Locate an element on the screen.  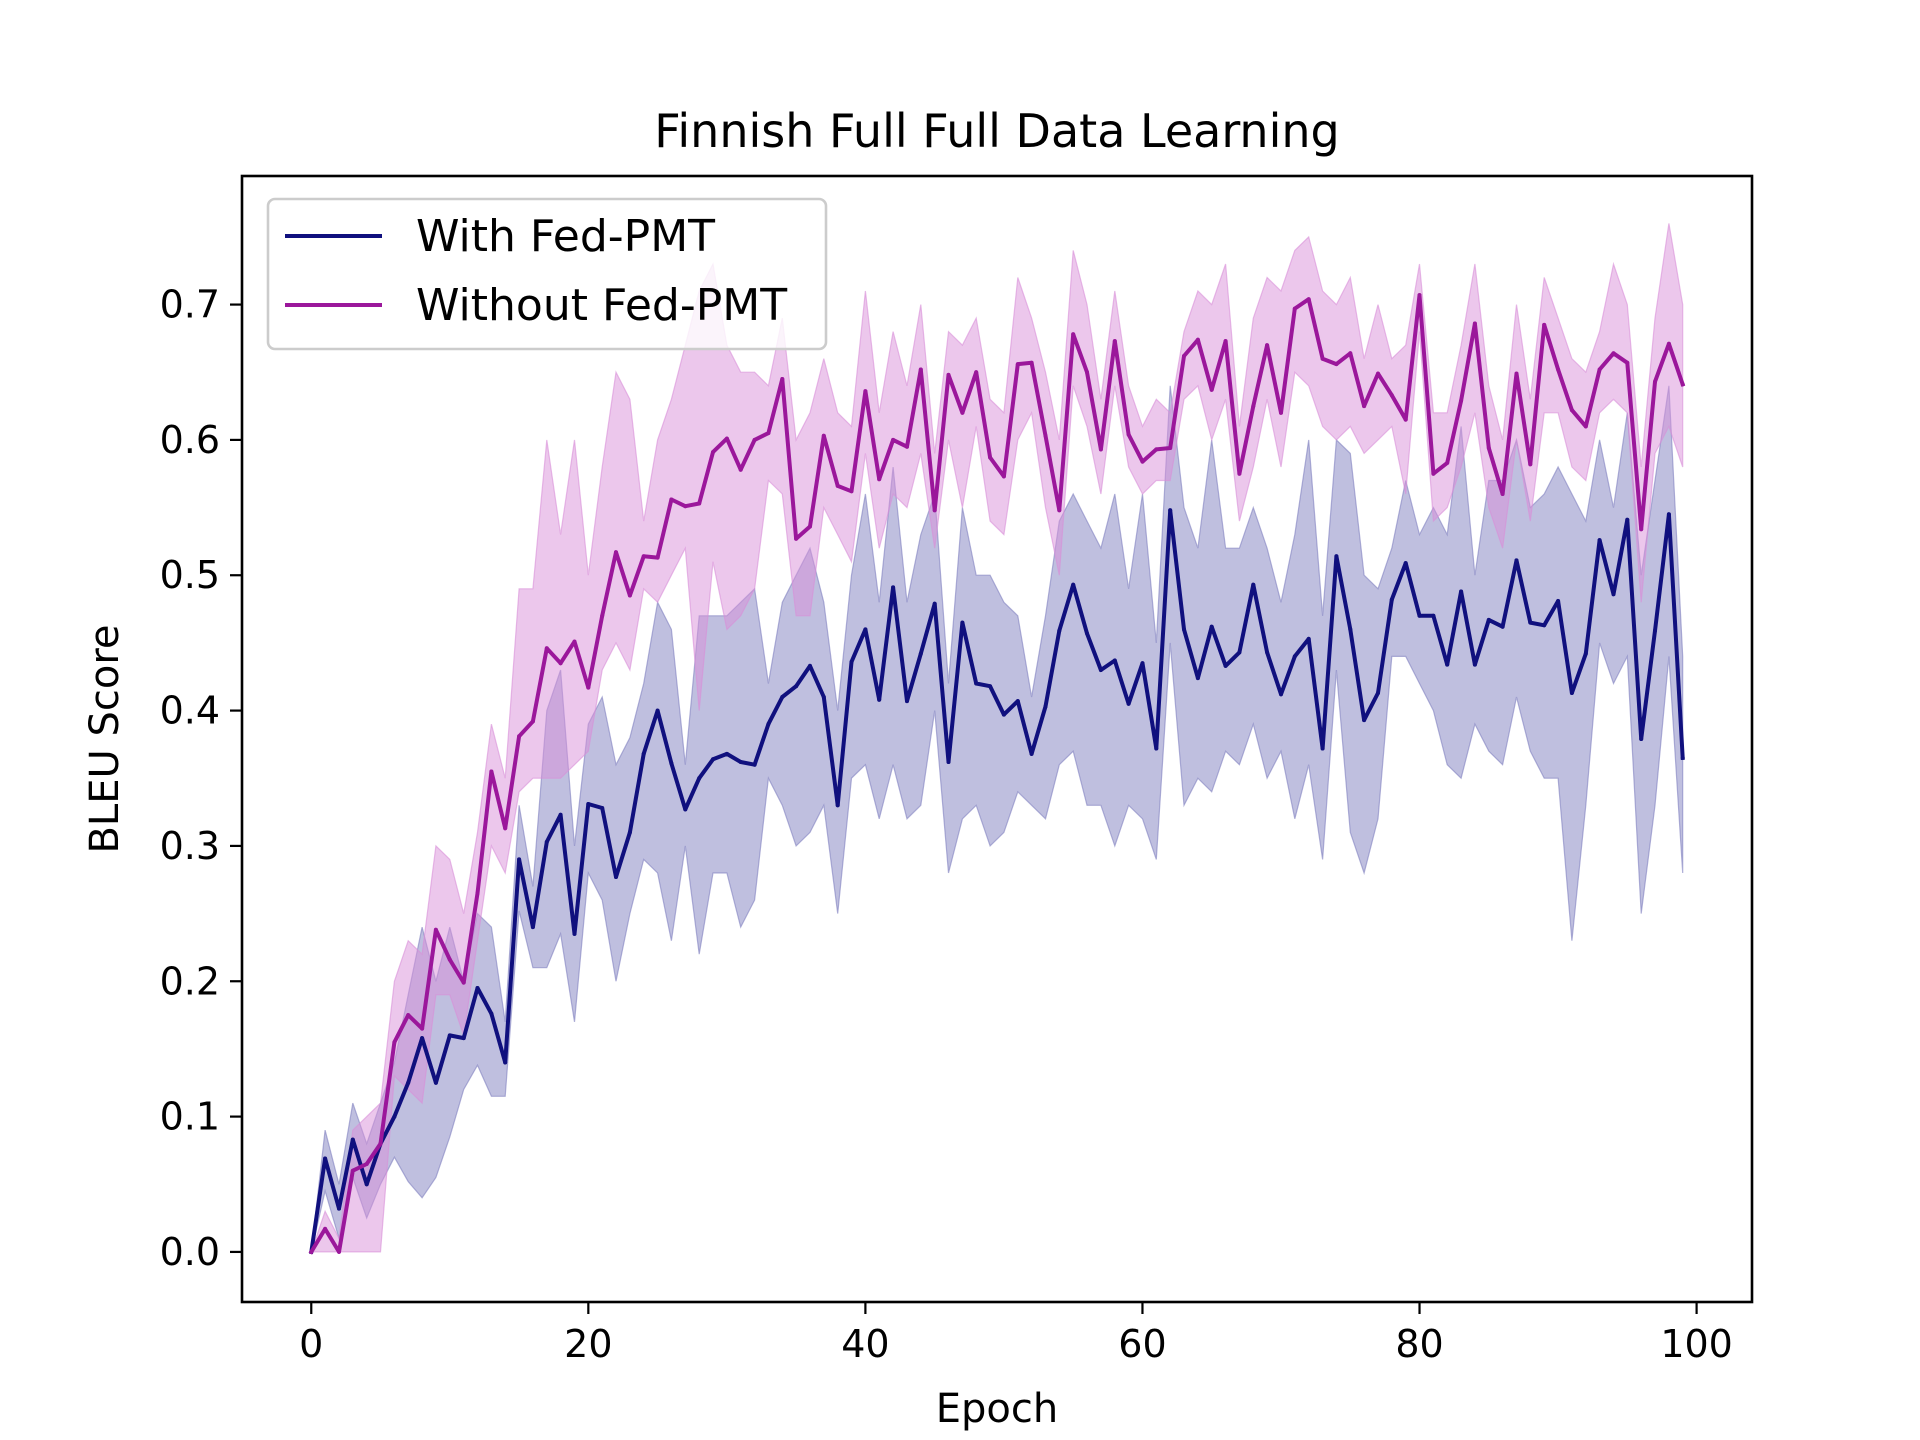
y-tick-label: 0.0 is located at coordinates (190, 1252).